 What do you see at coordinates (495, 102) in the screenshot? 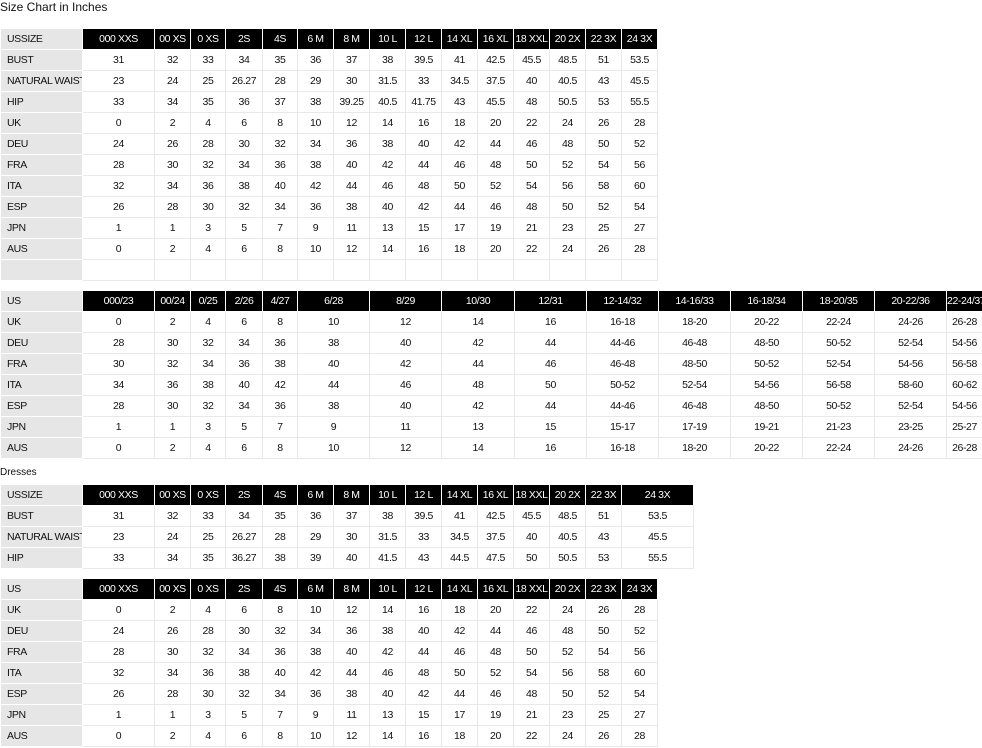
I see `table-cell: 45.5` at bounding box center [495, 102].